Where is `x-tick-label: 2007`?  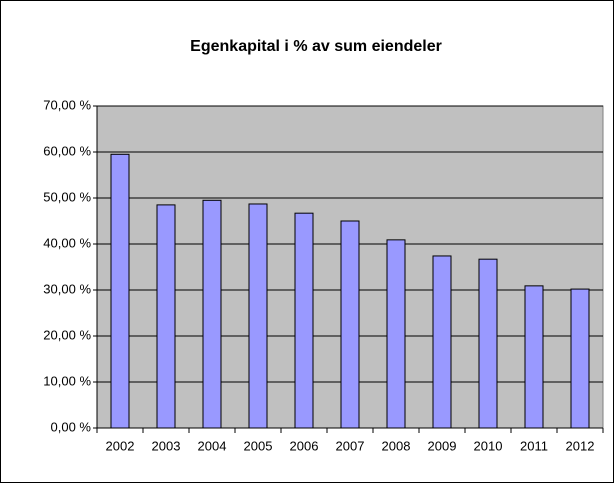 x-tick-label: 2007 is located at coordinates (350, 445).